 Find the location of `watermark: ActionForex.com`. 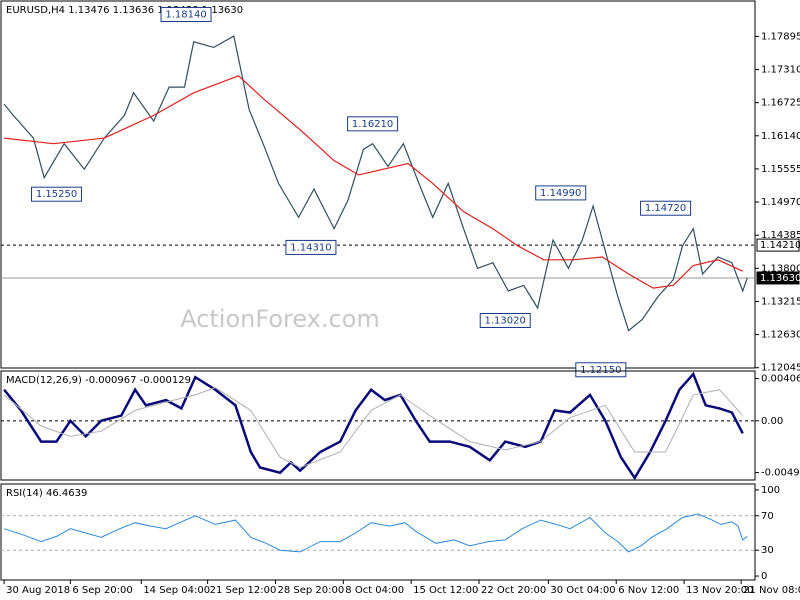

watermark: ActionForex.com is located at coordinates (280, 319).